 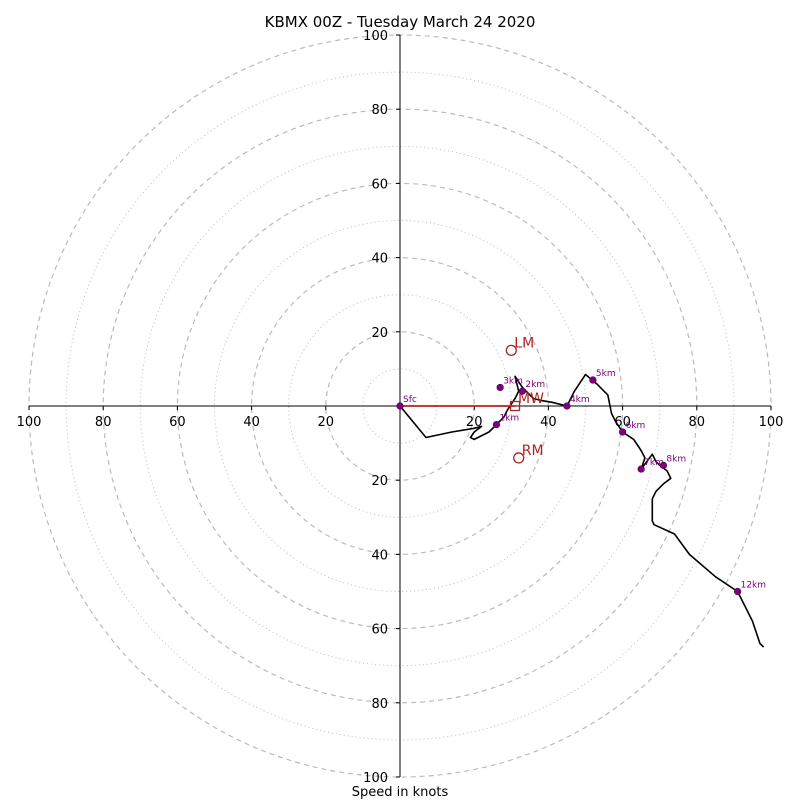 What do you see at coordinates (606, 374) in the screenshot?
I see `height-marker-label: 5km` at bounding box center [606, 374].